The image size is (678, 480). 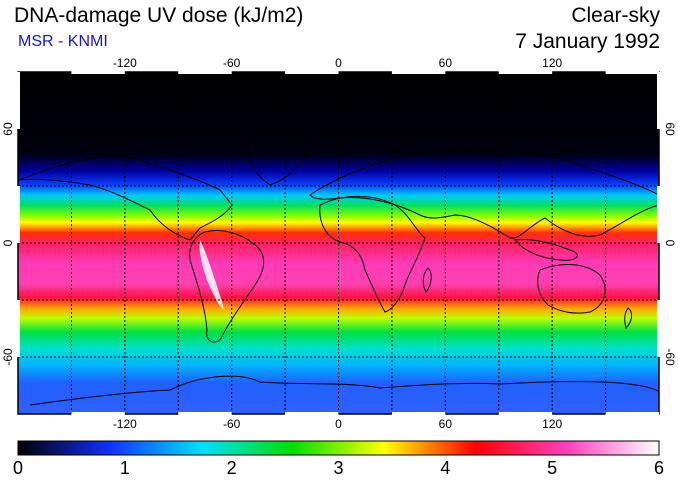 What do you see at coordinates (587, 41) in the screenshot?
I see `date-label: 7 January 1992` at bounding box center [587, 41].